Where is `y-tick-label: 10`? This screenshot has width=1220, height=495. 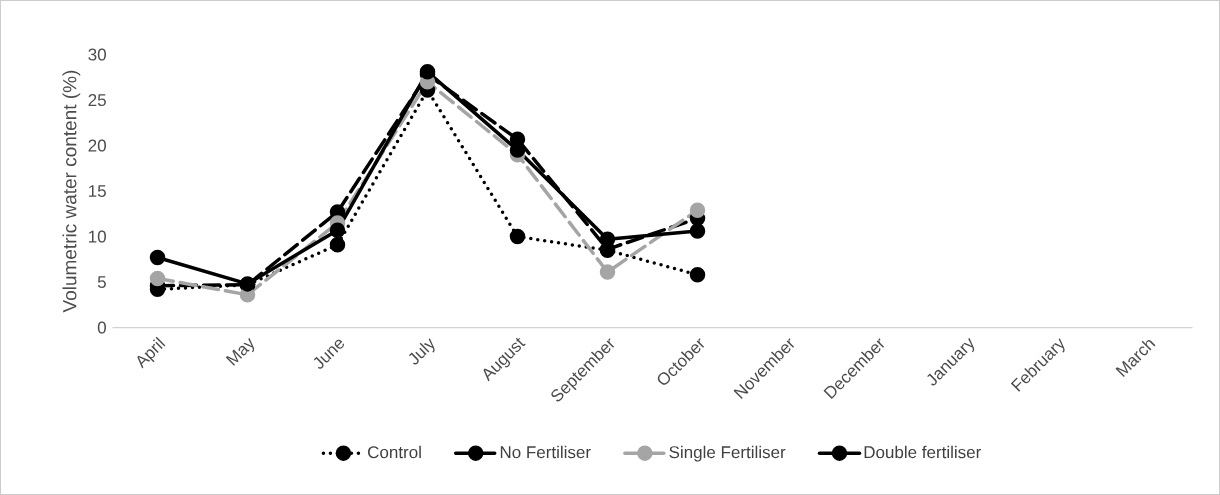
y-tick-label: 10 is located at coordinates (97, 236).